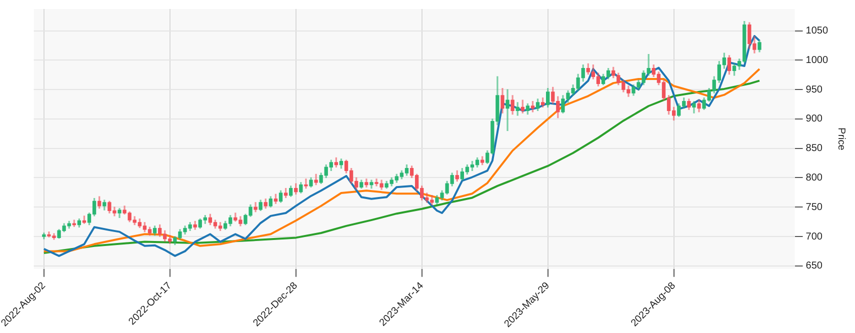  What do you see at coordinates (814, 178) in the screenshot?
I see `y-tick-label: 800` at bounding box center [814, 178].